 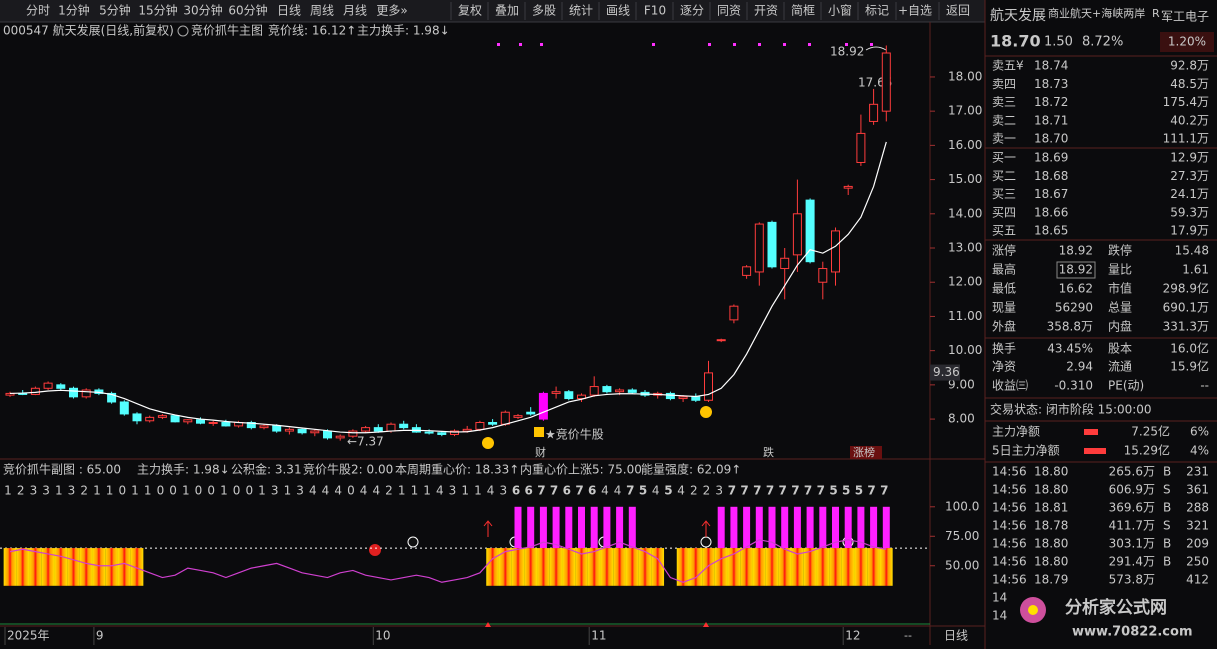 What do you see at coordinates (1132, 544) in the screenshot?
I see `trade-volume: 303.1万` at bounding box center [1132, 544].